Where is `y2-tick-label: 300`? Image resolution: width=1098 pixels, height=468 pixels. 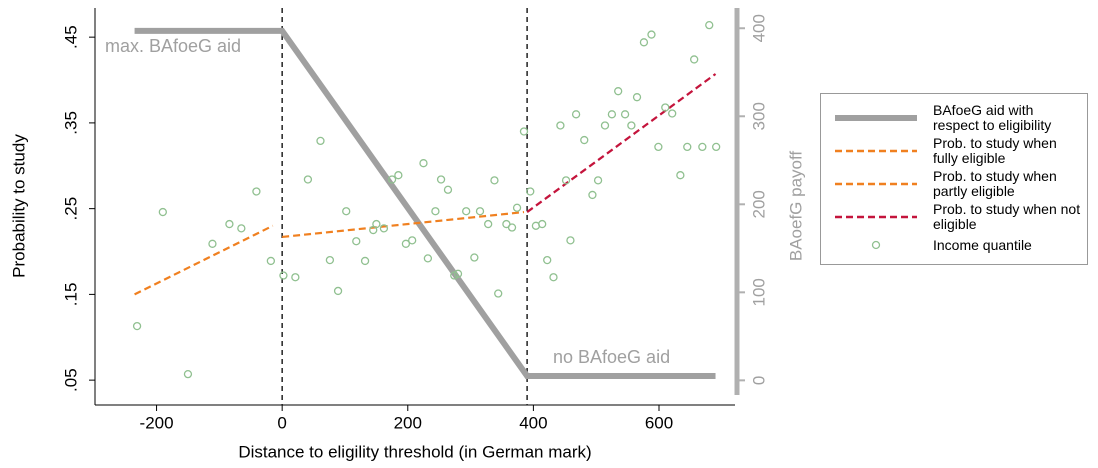 y2-tick-label: 300 is located at coordinates (758, 116).